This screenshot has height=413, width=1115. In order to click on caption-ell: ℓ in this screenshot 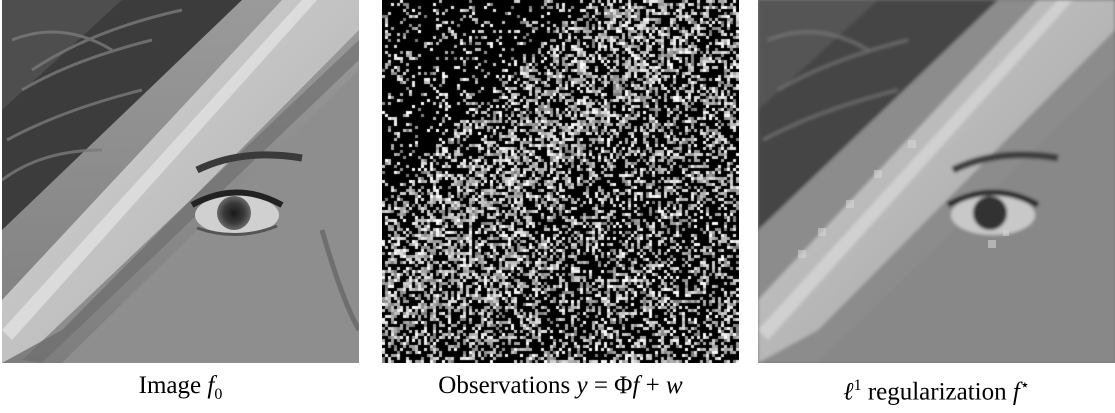, I will do `click(848, 392)`.